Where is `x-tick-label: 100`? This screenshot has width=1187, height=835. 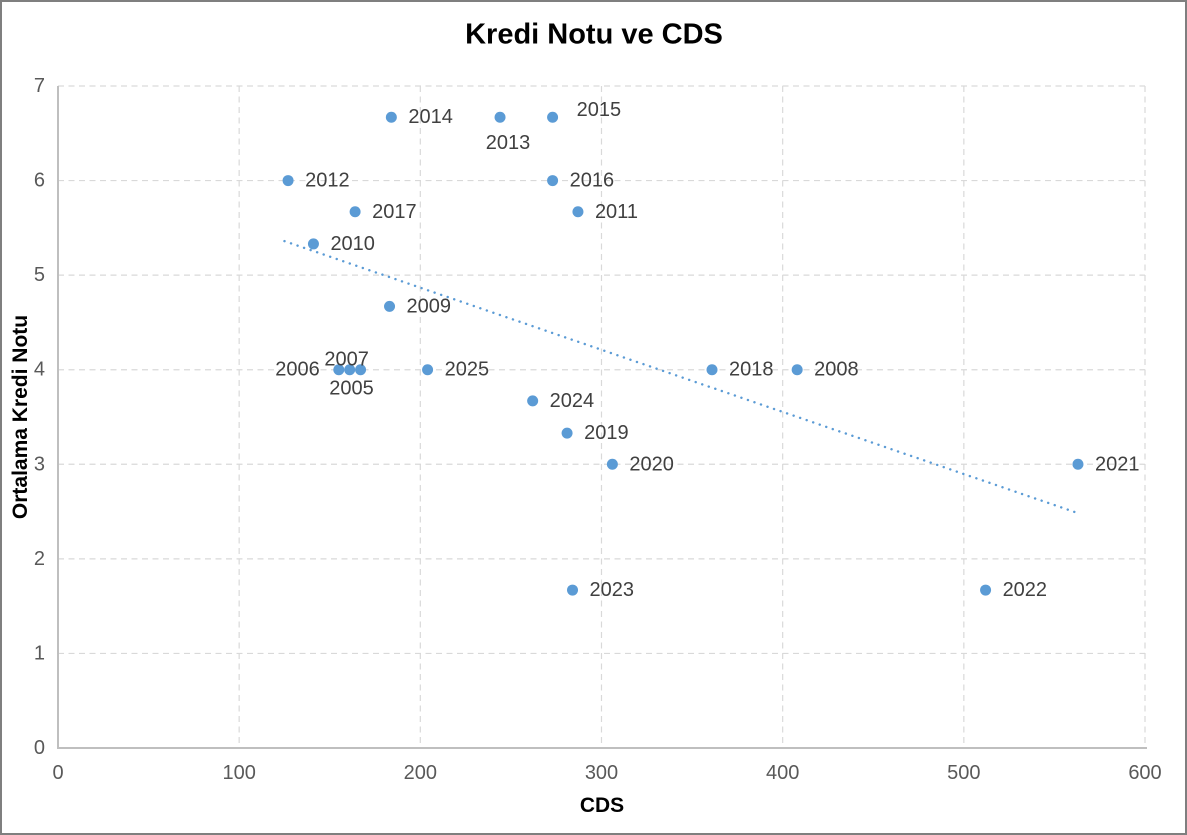 x-tick-label: 100 is located at coordinates (238, 773).